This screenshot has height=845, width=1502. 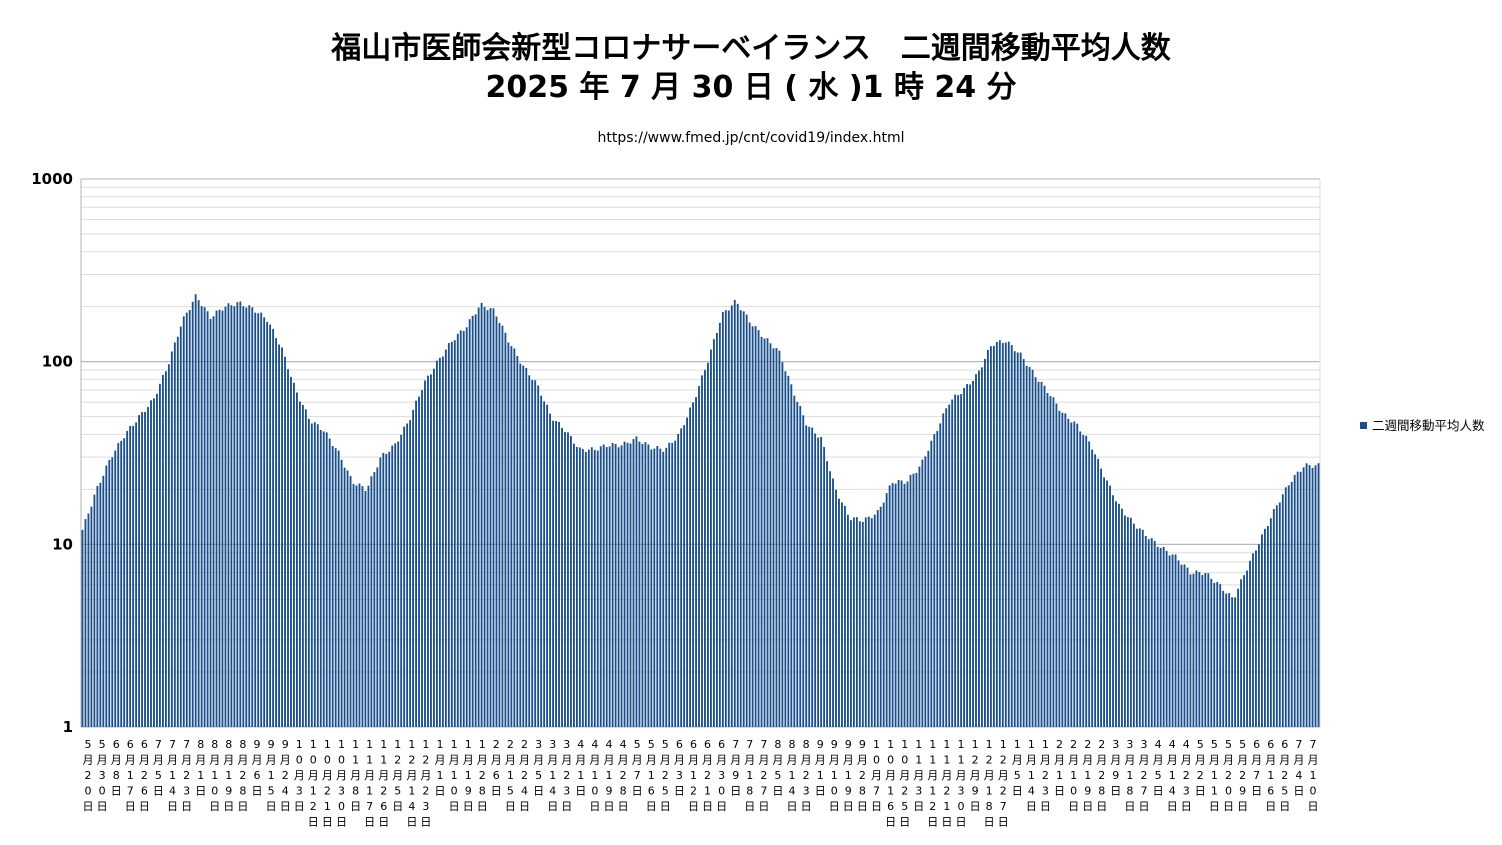 I want to click on legend-swatch, so click(x=1363, y=425).